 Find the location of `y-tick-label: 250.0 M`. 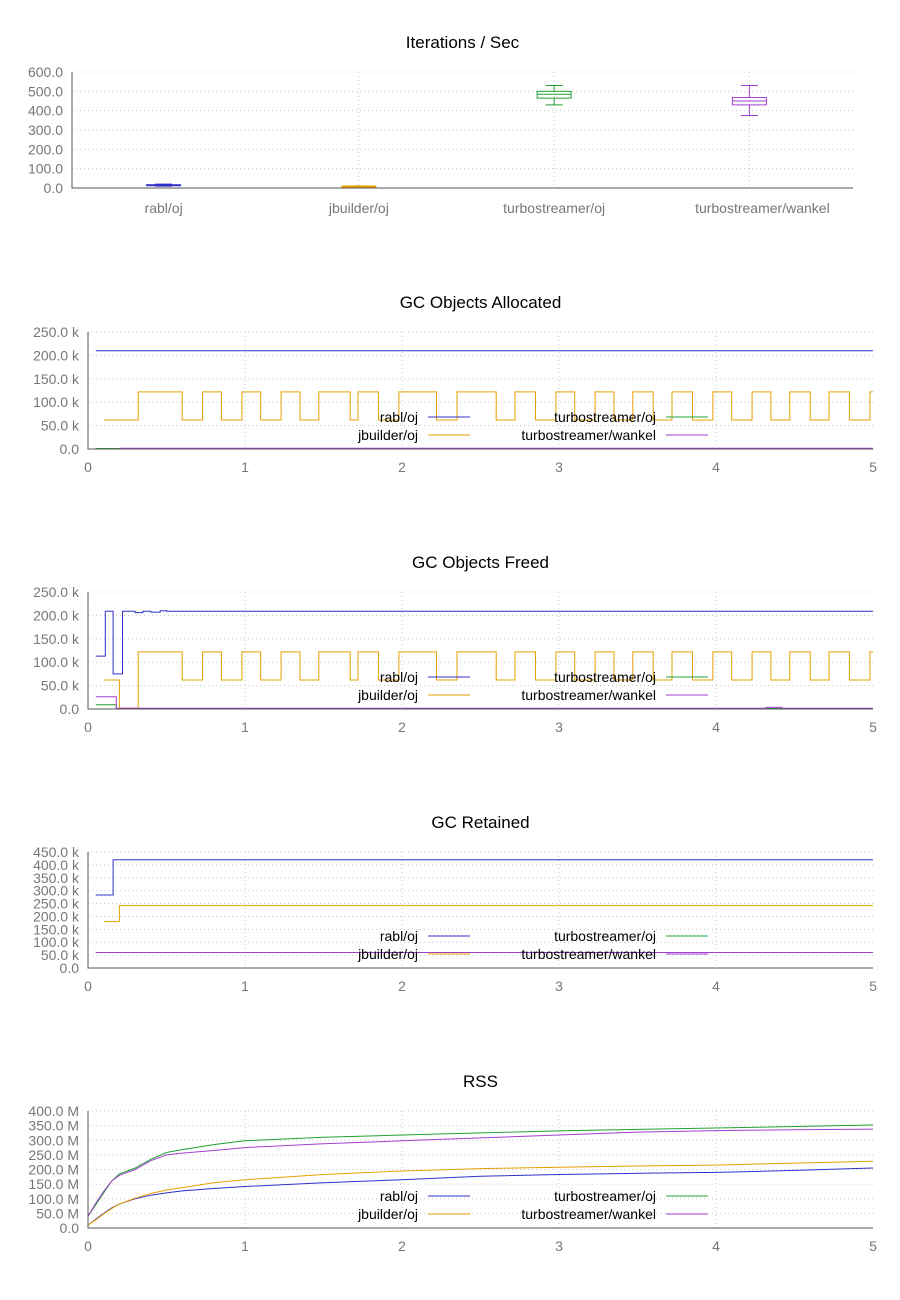

y-tick-label: 250.0 M is located at coordinates (53, 1155).